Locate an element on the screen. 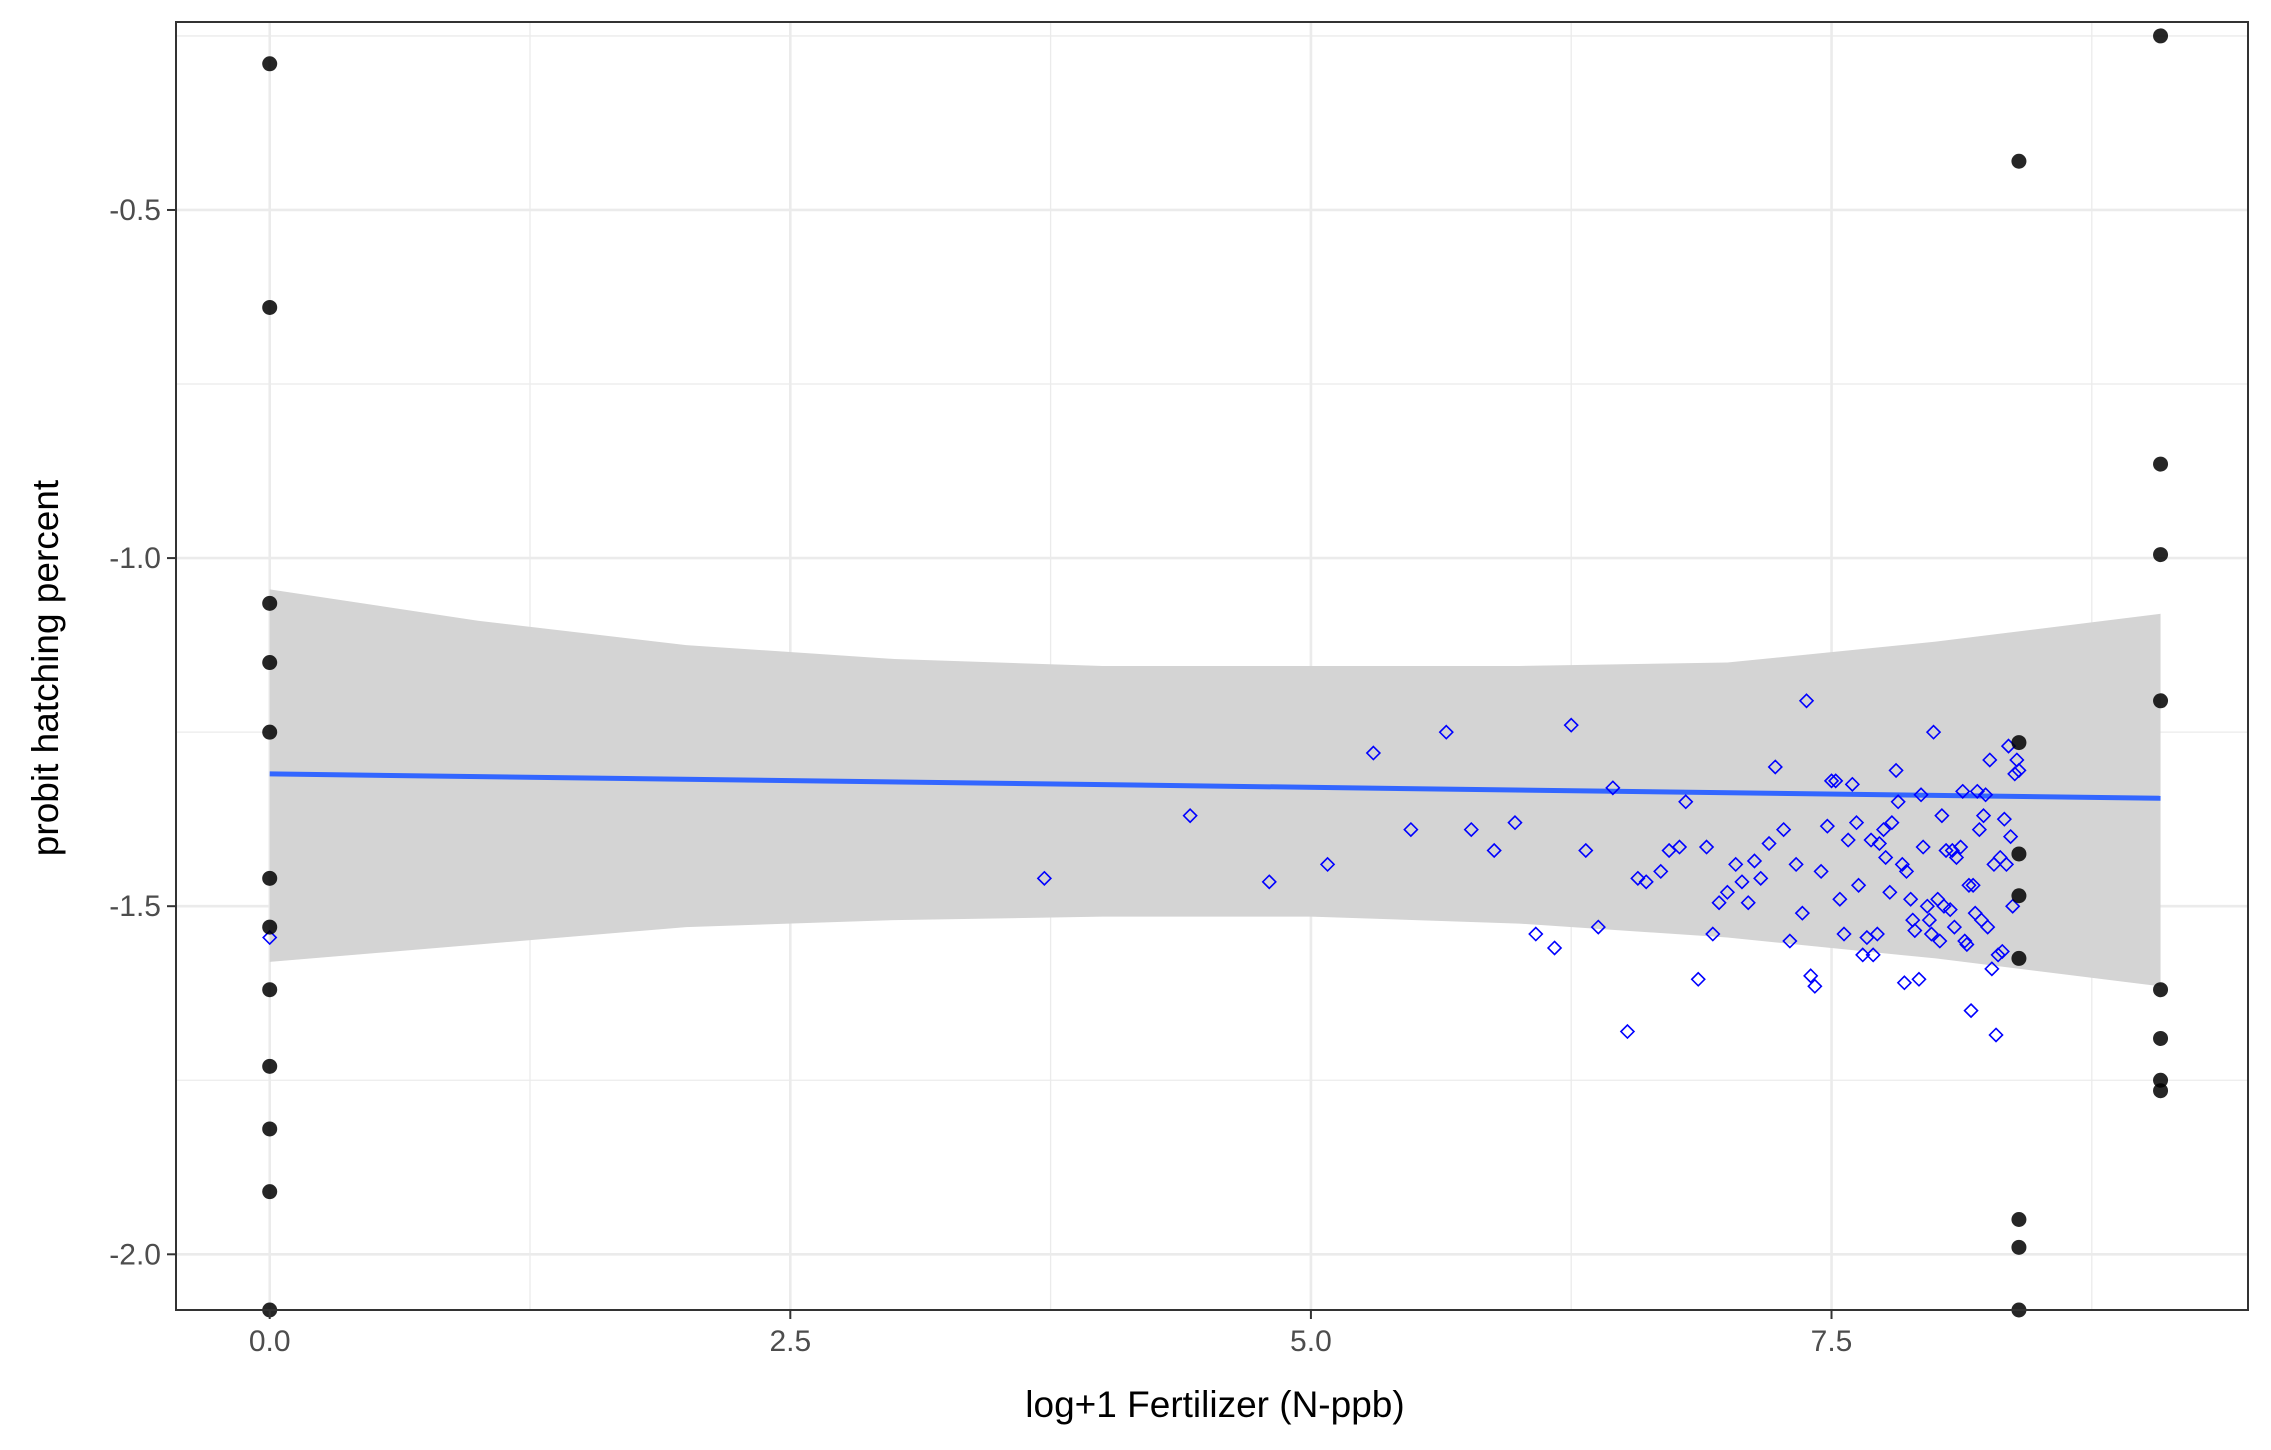 This screenshot has height=1450, width=2271. y-tick-label: -2.0 is located at coordinates (135, 1254).